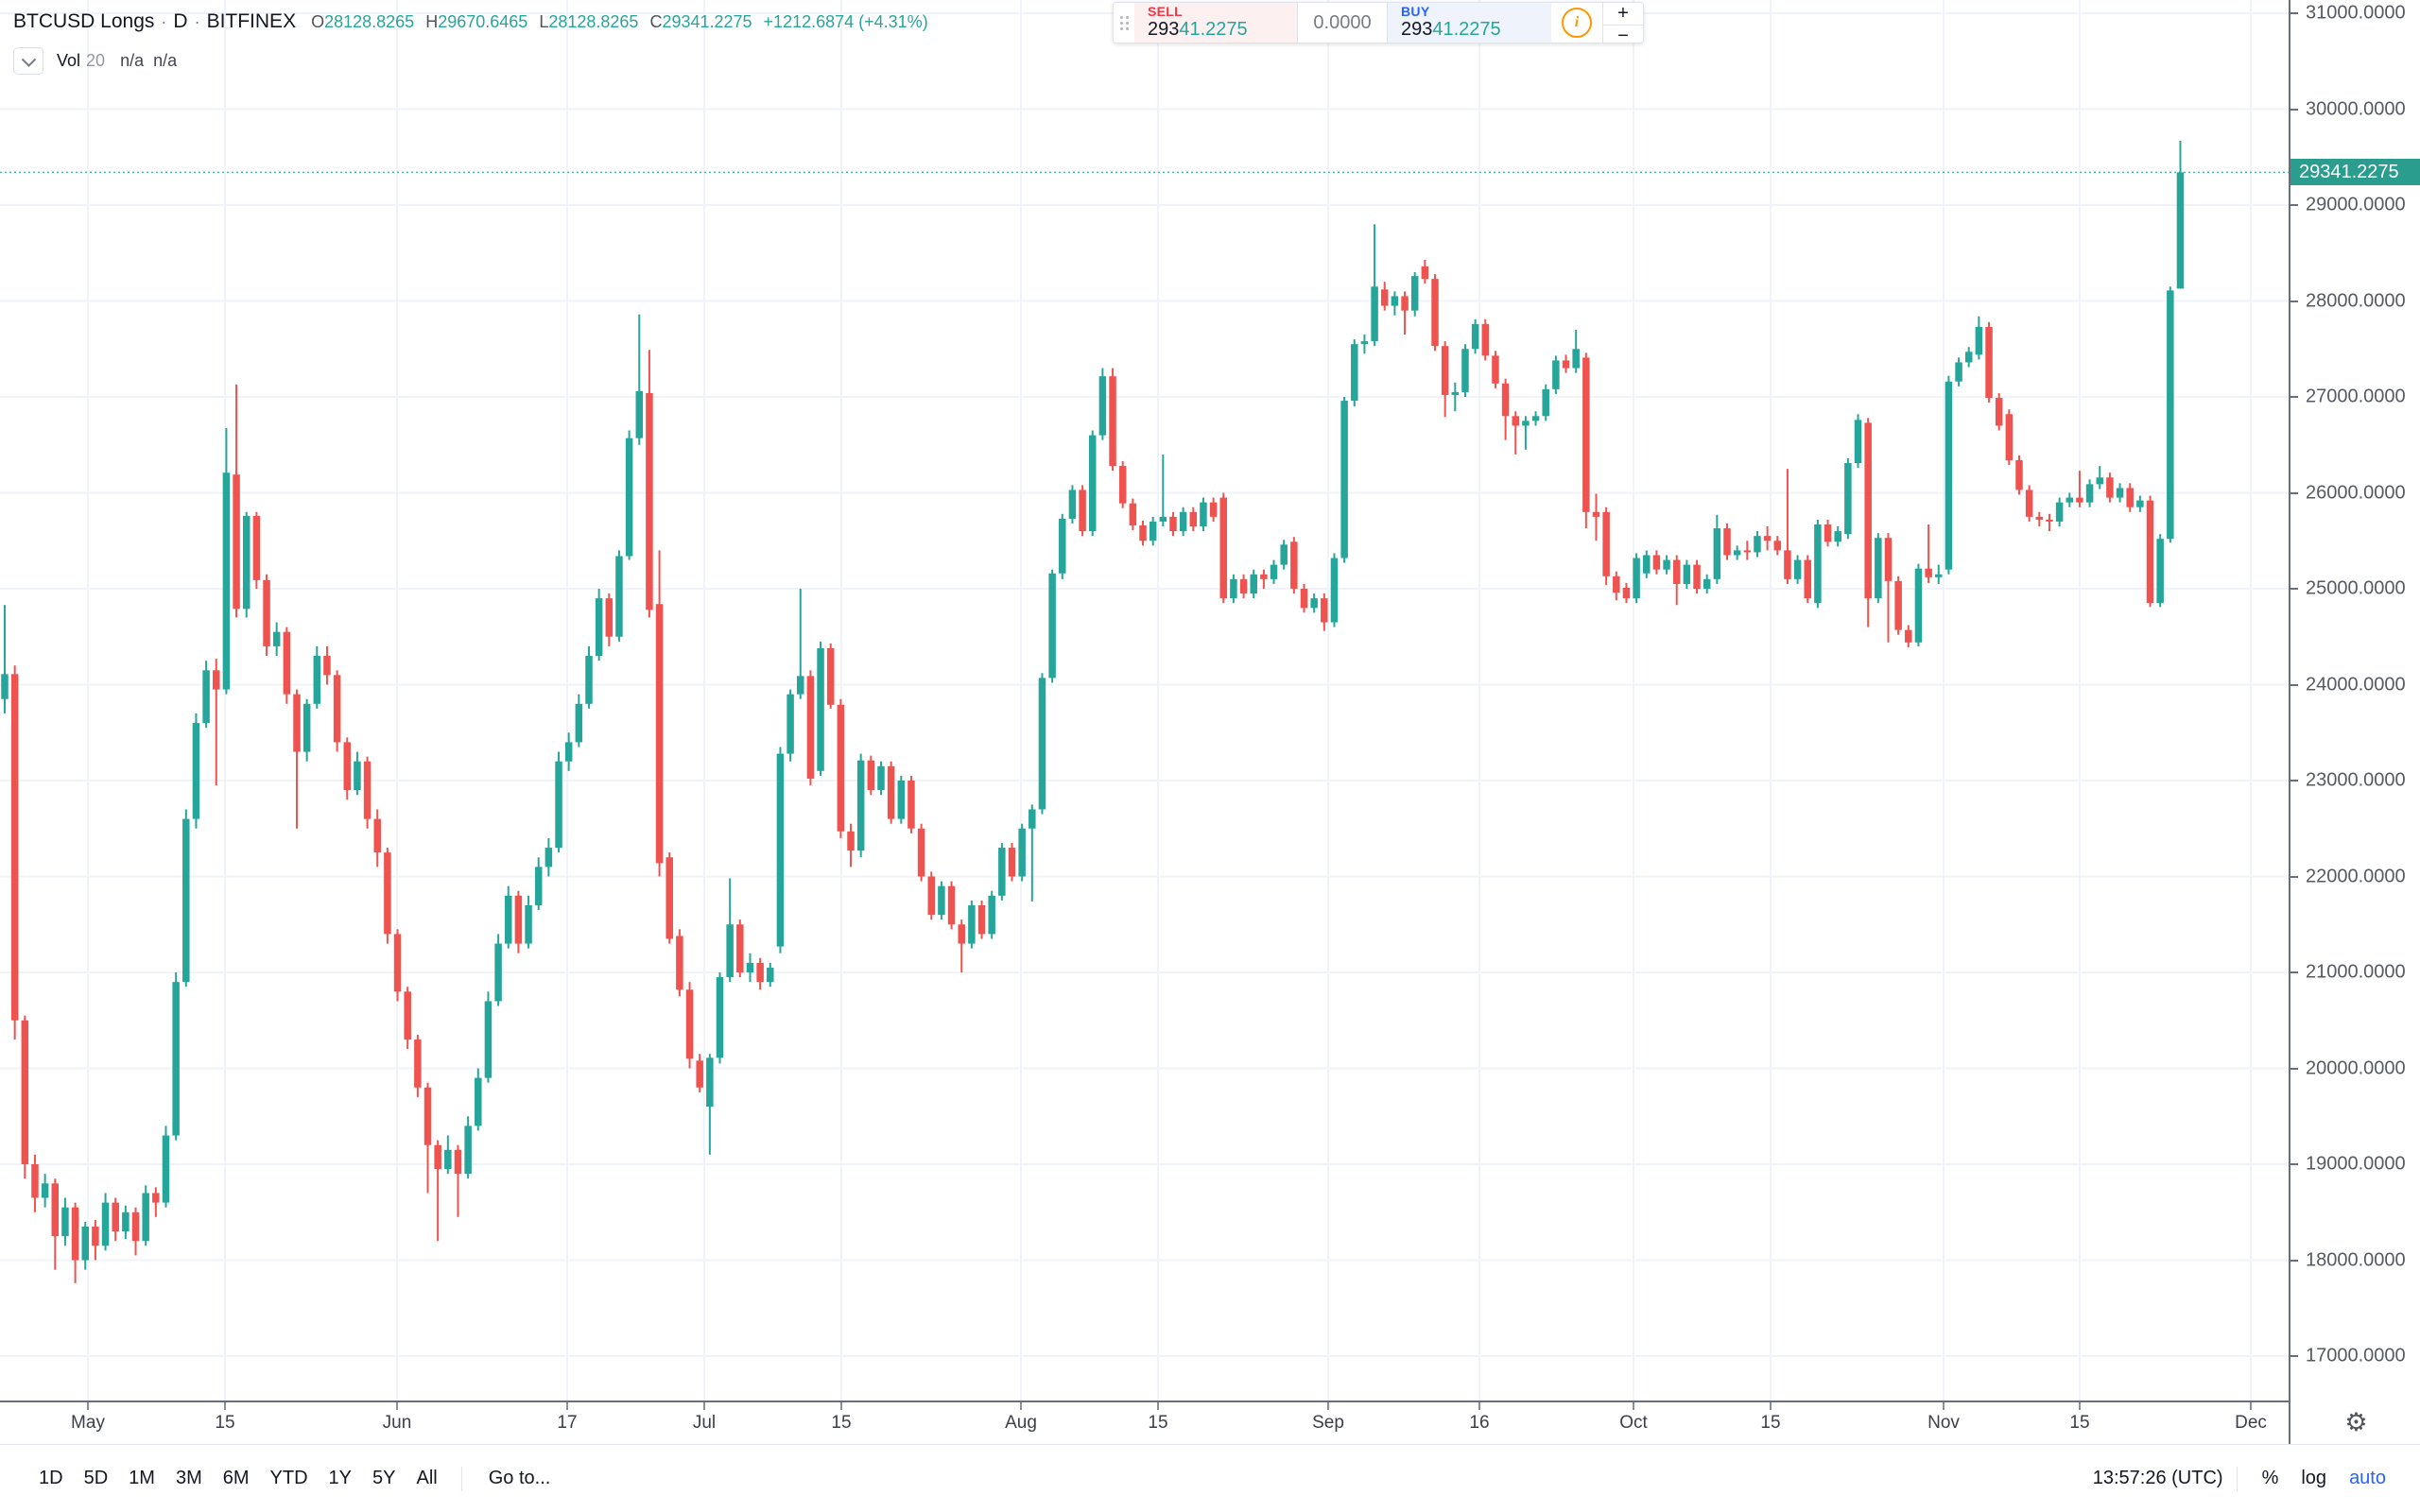  I want to click on buy-button: BUY 29341.2275, so click(1468, 23).